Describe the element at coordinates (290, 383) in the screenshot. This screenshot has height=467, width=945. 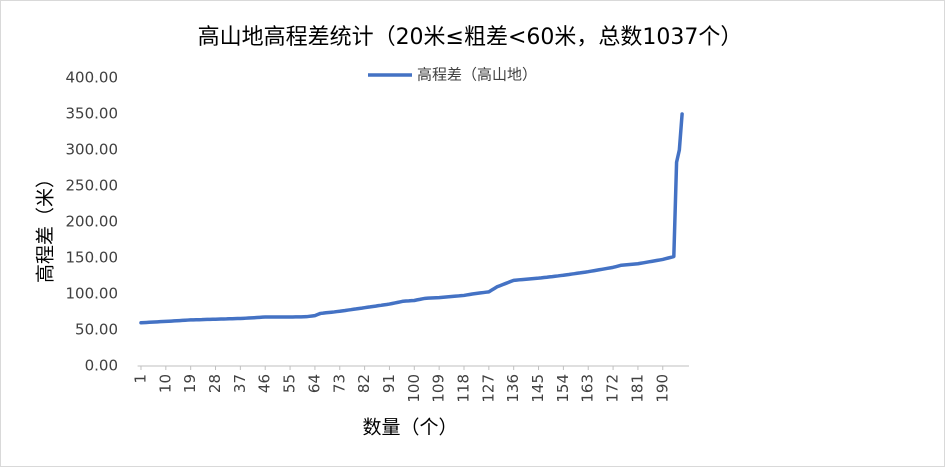
I see `x-tick-label: 55` at that location.